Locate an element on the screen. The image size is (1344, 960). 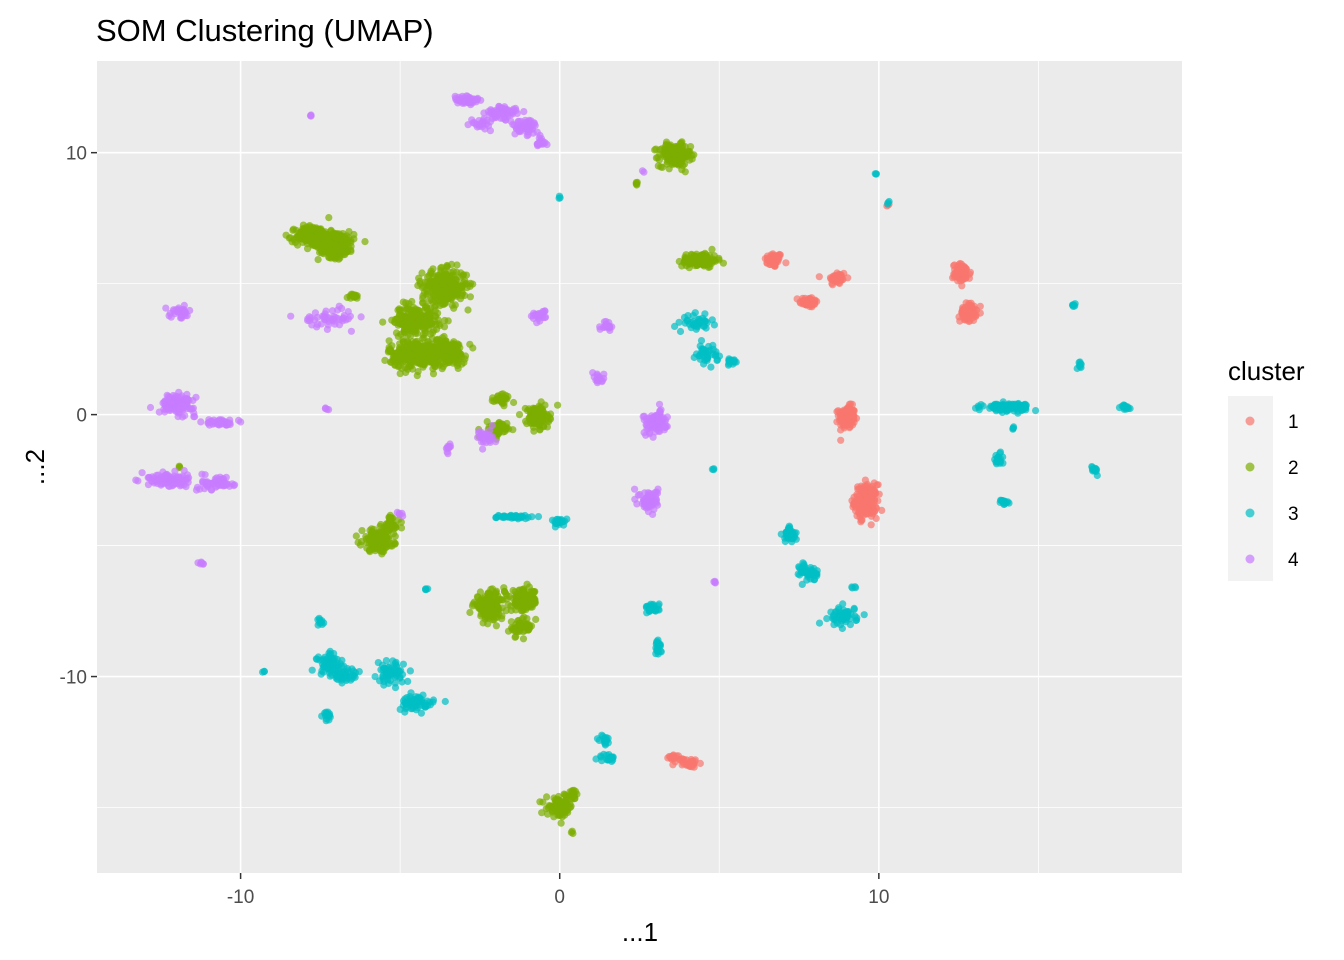
y-tick-label: 10 is located at coordinates (76, 154).